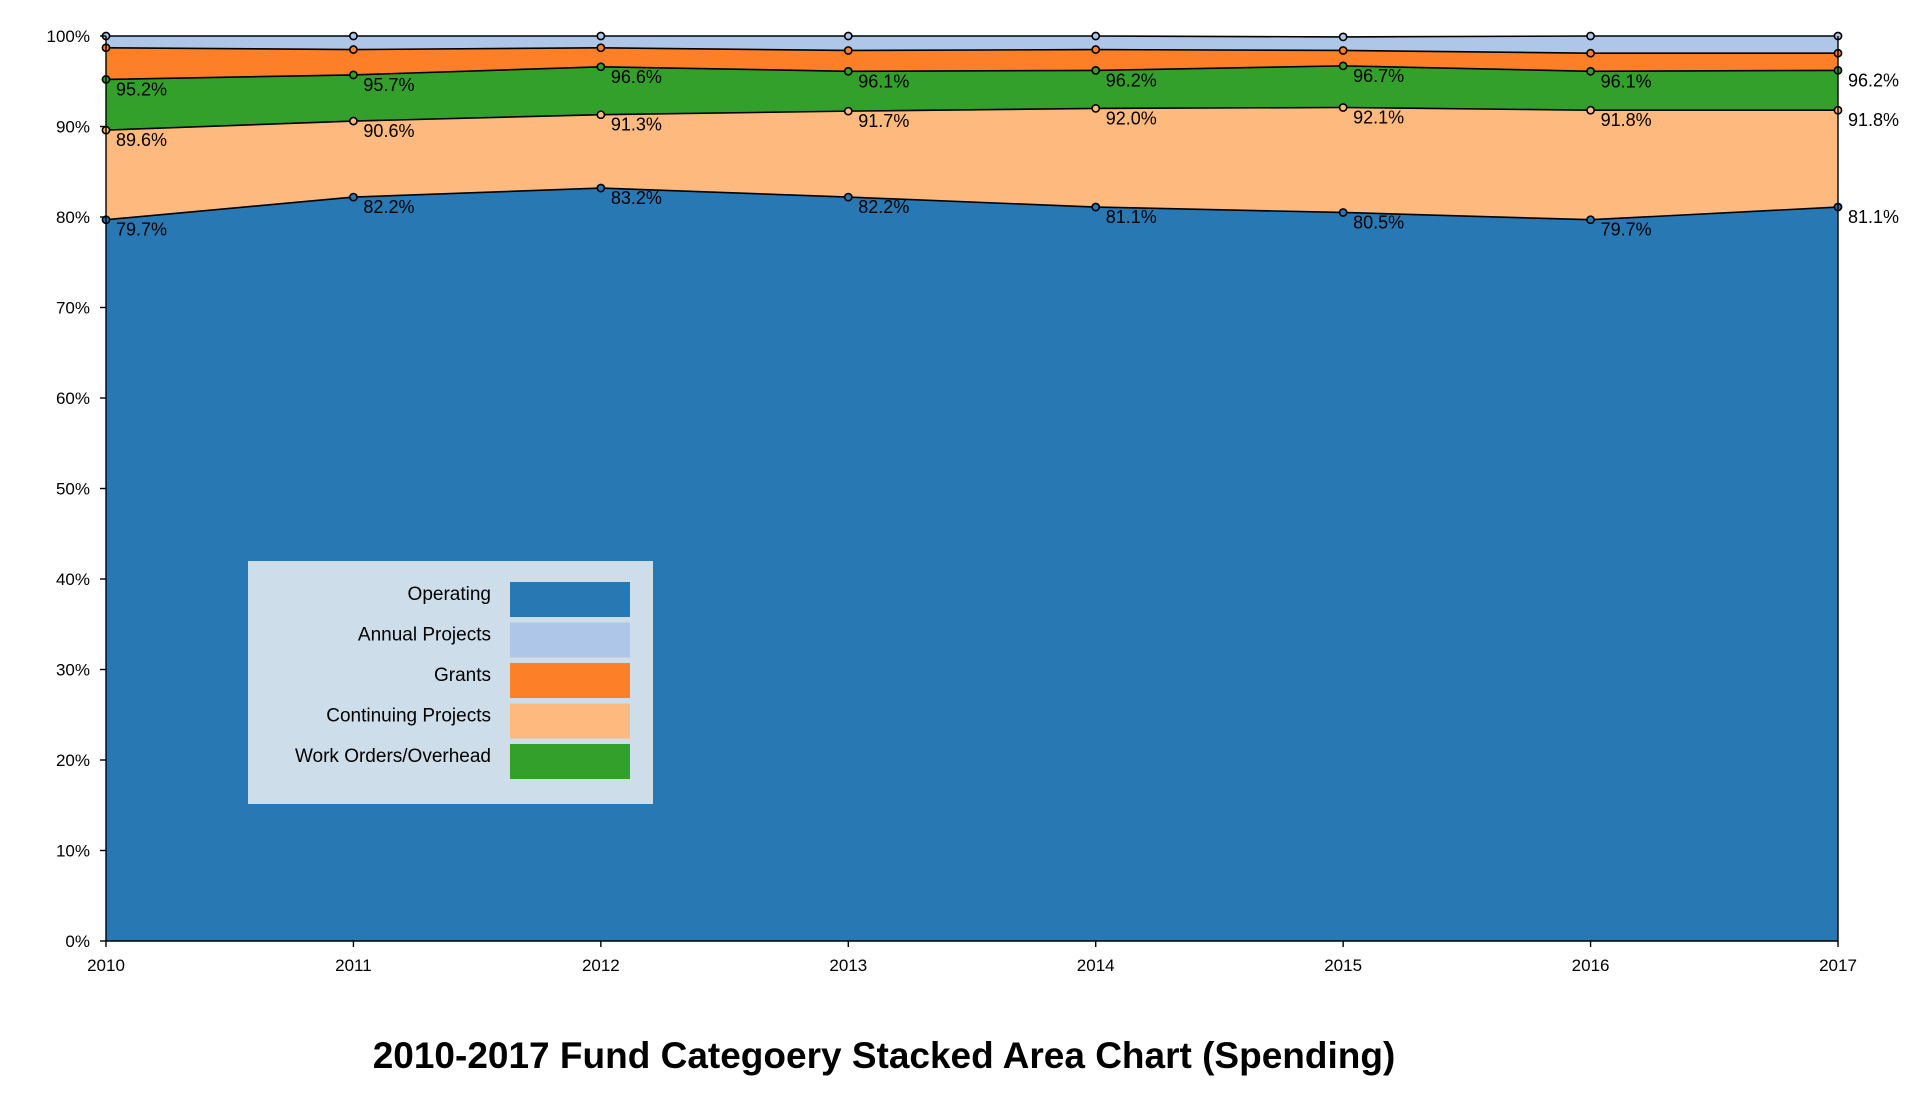  Describe the element at coordinates (353, 965) in the screenshot. I see `x-tick-label: 2011` at that location.